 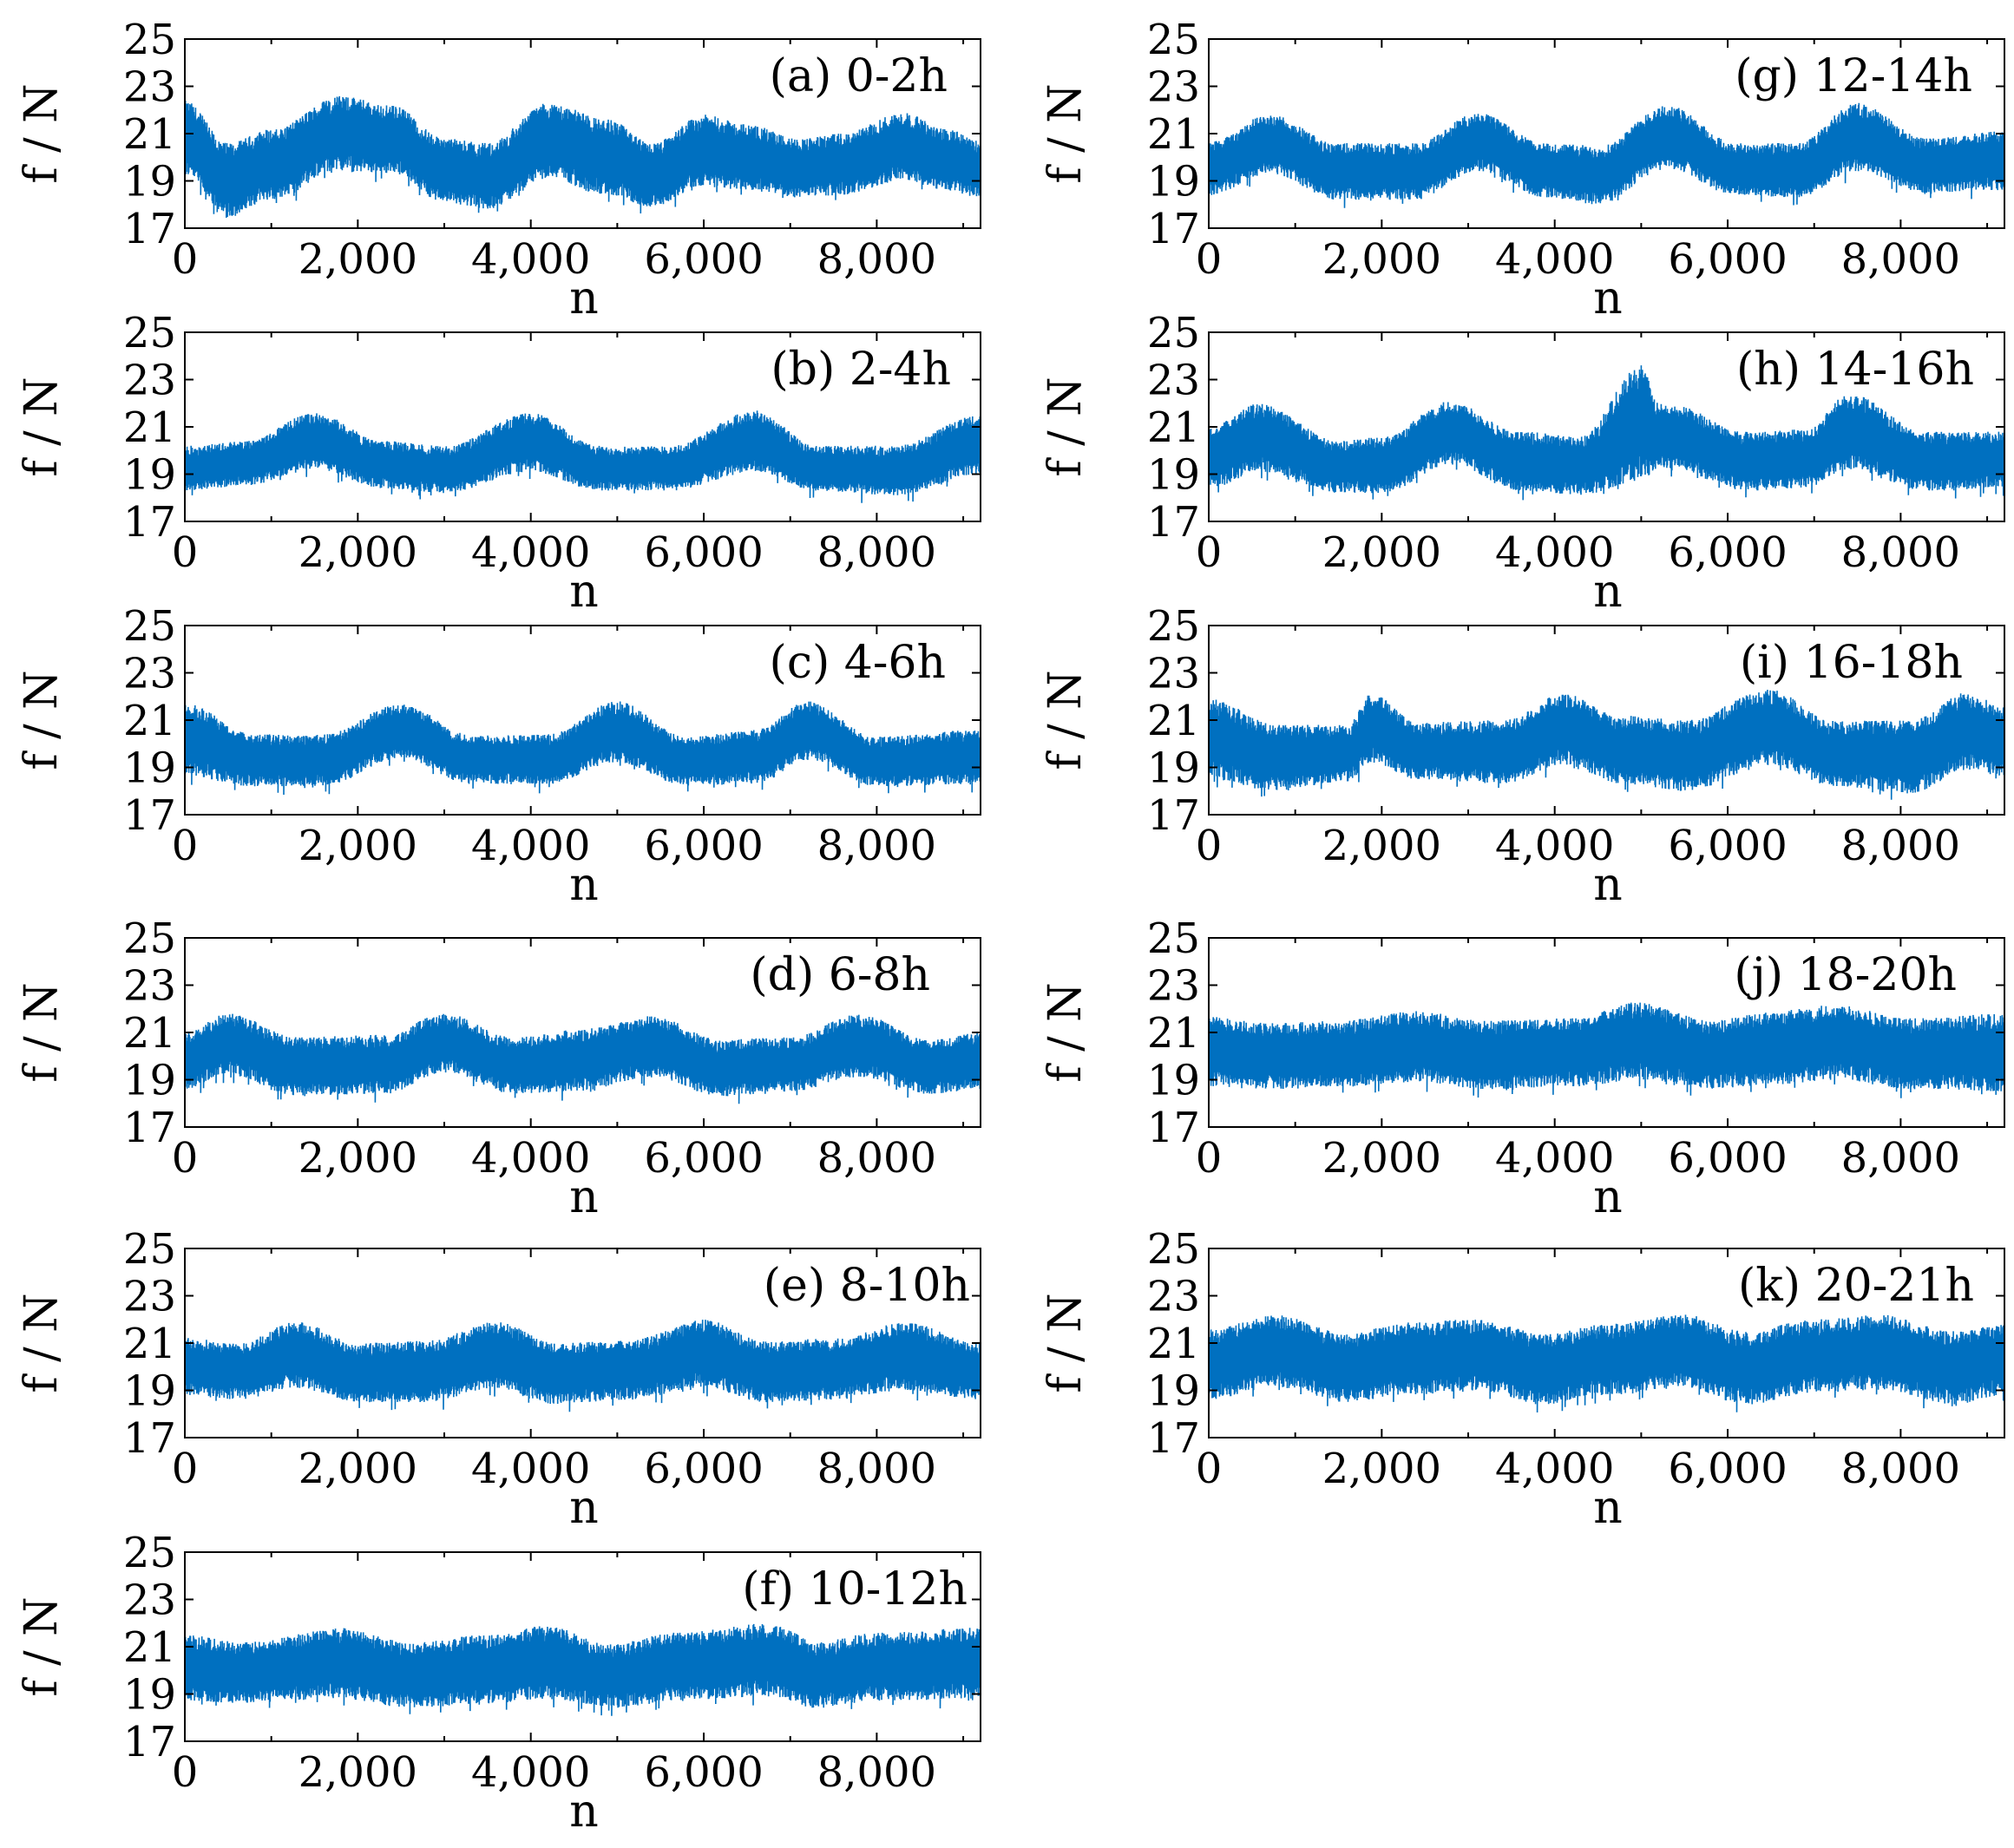 What do you see at coordinates (1845, 975) in the screenshot?
I see `panel-title: (j) 18-20h` at bounding box center [1845, 975].